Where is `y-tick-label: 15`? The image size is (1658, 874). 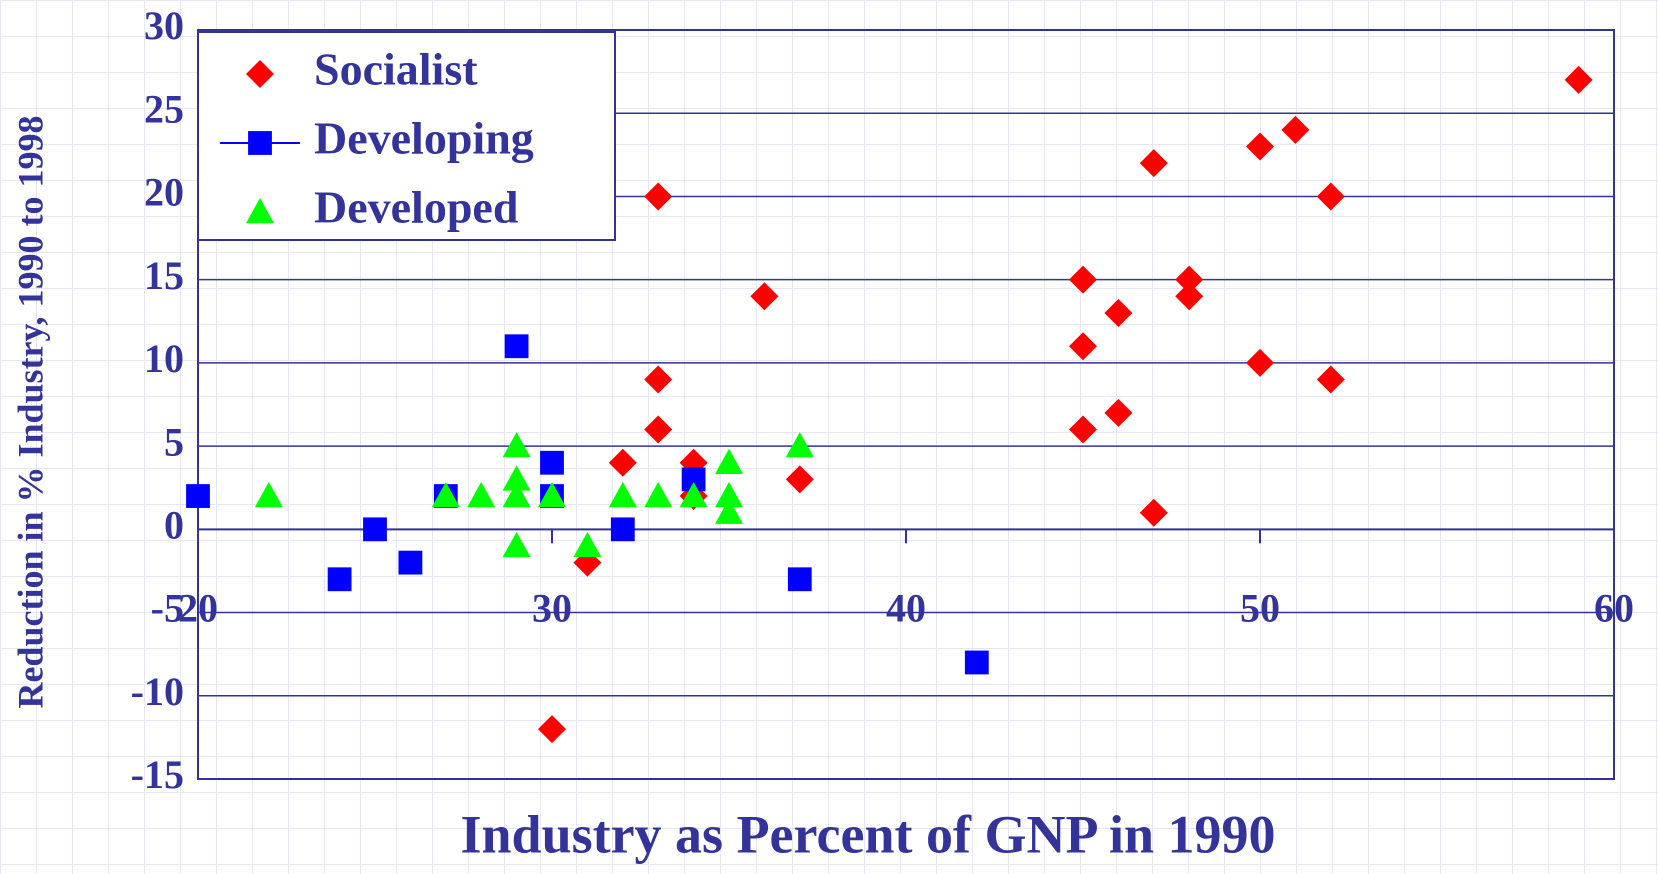 y-tick-label: 15 is located at coordinates (164, 275).